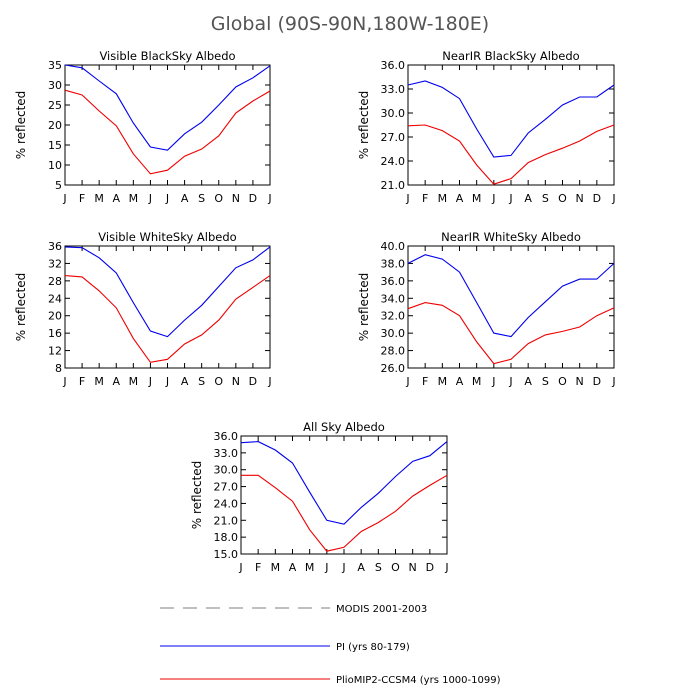  I want to click on visible-whitesky-albedo-ytick-label: 36, so click(55, 246).